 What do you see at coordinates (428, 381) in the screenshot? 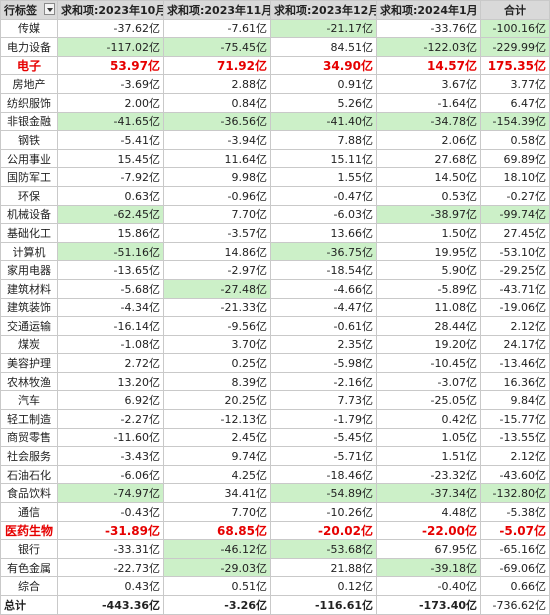
I see `value-cell-jan: -3.07亿` at bounding box center [428, 381].